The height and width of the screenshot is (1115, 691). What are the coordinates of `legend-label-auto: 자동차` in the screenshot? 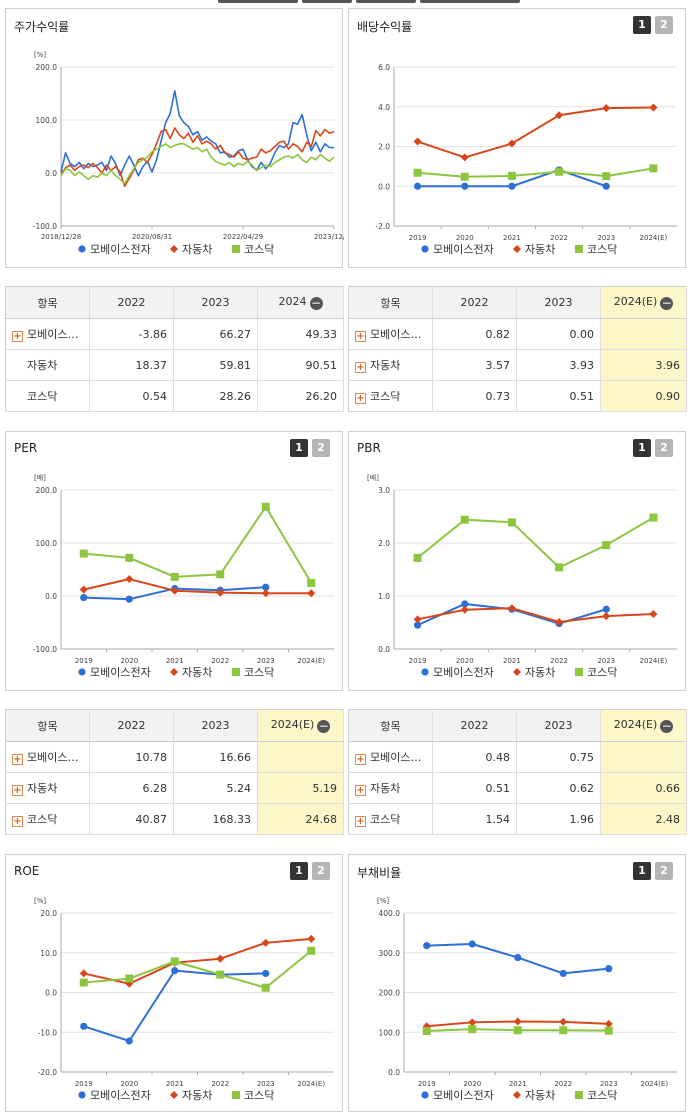 It's located at (197, 249).